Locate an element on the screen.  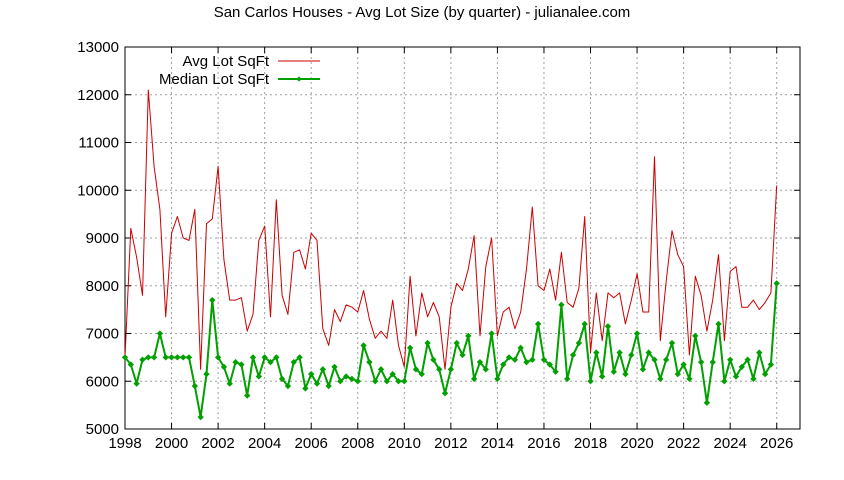
x-tick-label: 1998 is located at coordinates (124, 443).